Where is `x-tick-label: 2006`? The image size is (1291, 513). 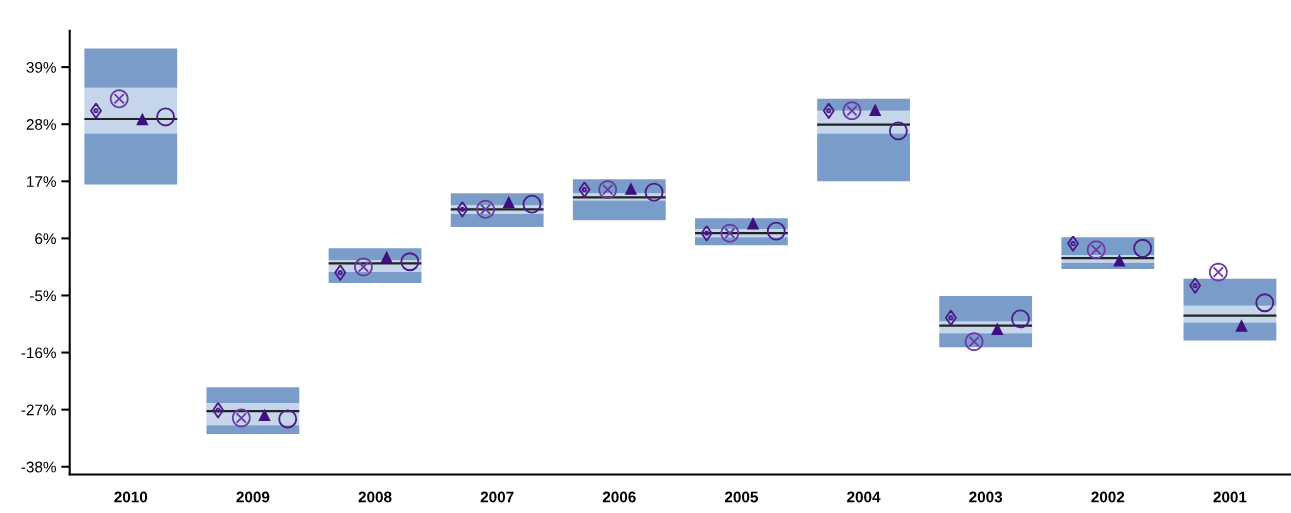
x-tick-label: 2006 is located at coordinates (619, 497).